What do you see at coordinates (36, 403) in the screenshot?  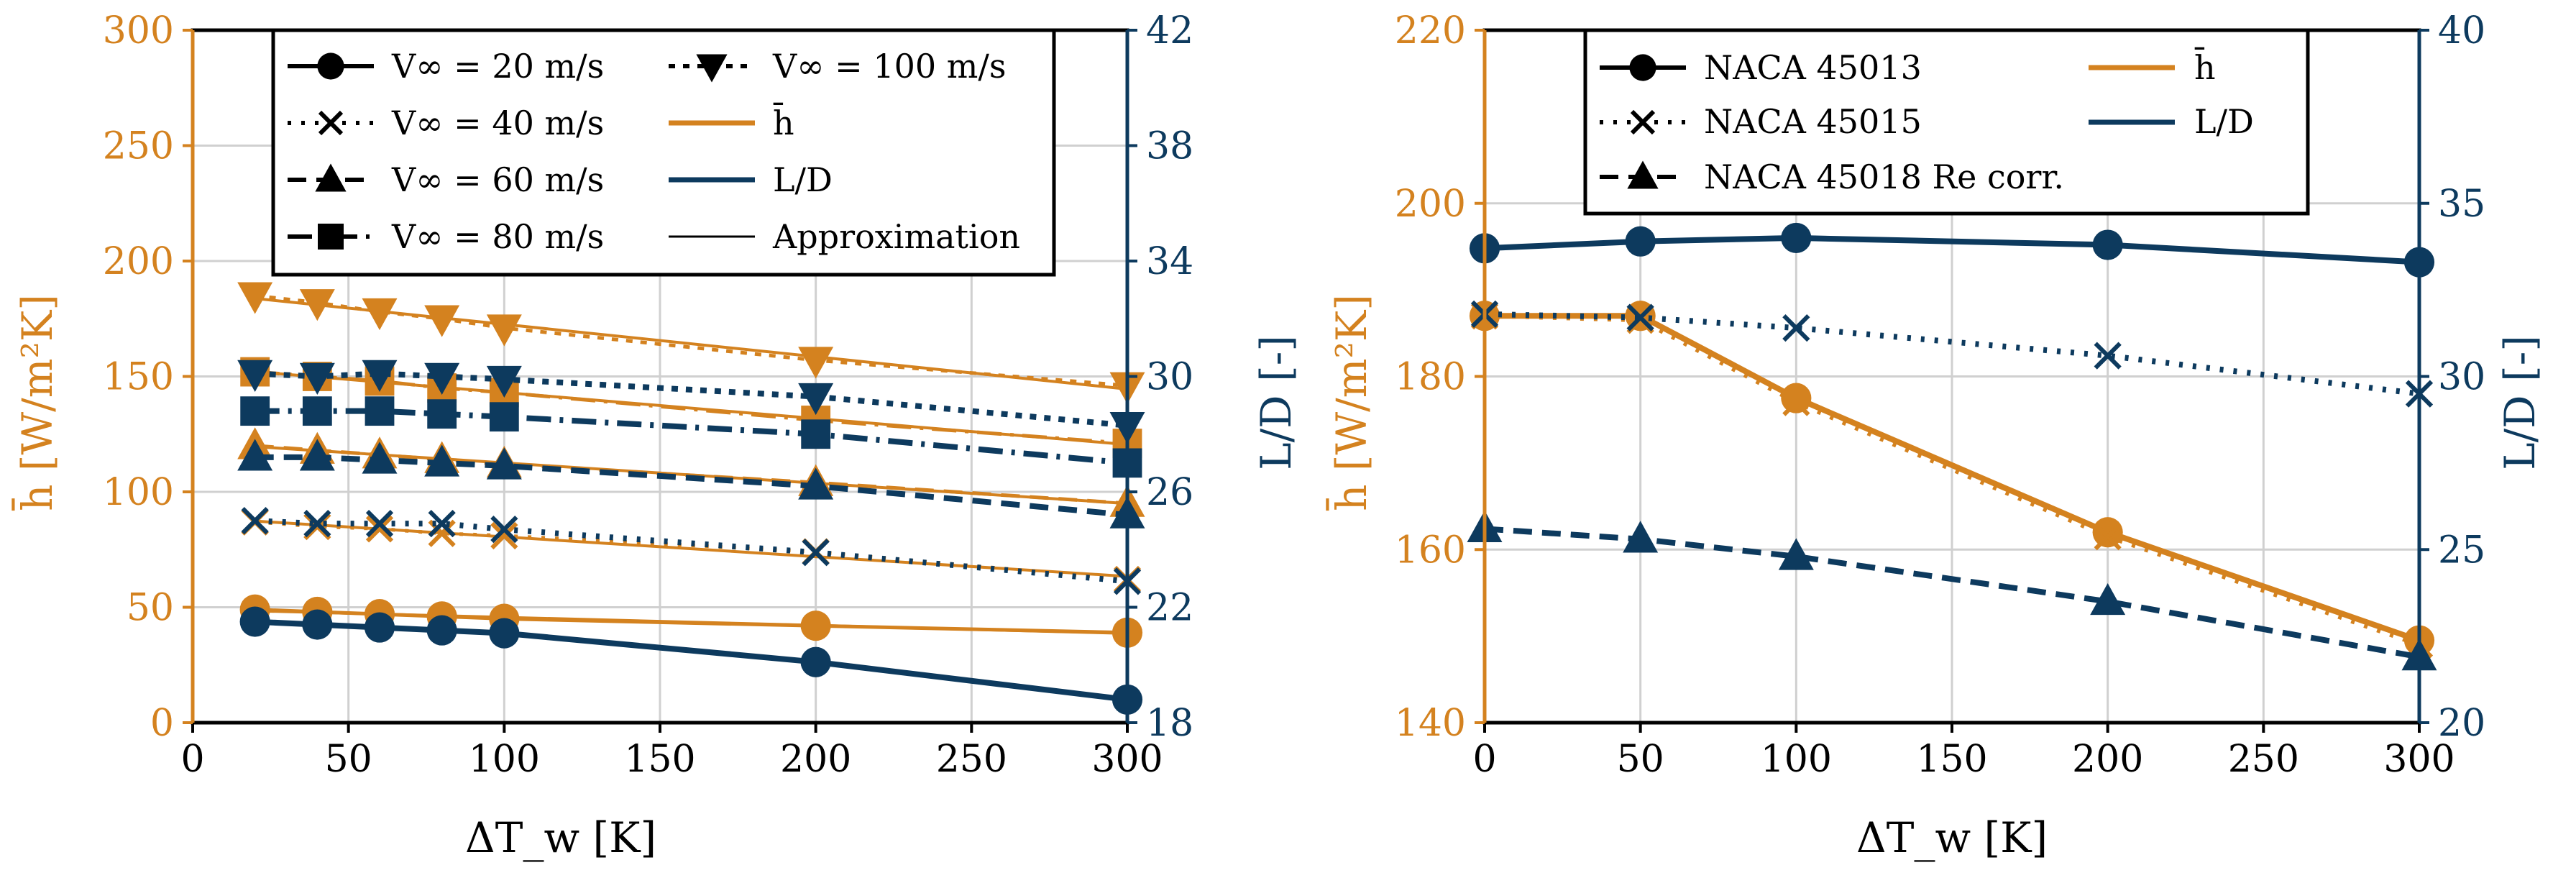 I see `left-y-left-axis-label: h̄ [W/m²K]` at bounding box center [36, 403].